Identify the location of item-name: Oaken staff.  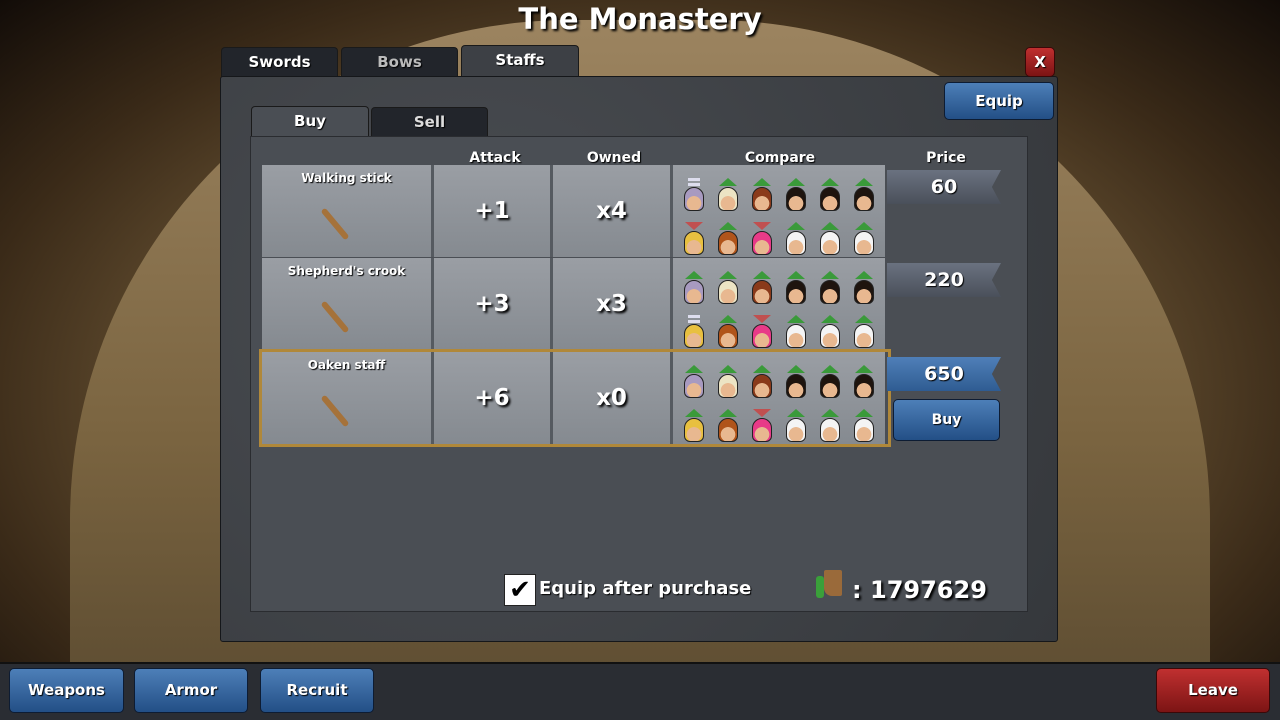
(346, 365).